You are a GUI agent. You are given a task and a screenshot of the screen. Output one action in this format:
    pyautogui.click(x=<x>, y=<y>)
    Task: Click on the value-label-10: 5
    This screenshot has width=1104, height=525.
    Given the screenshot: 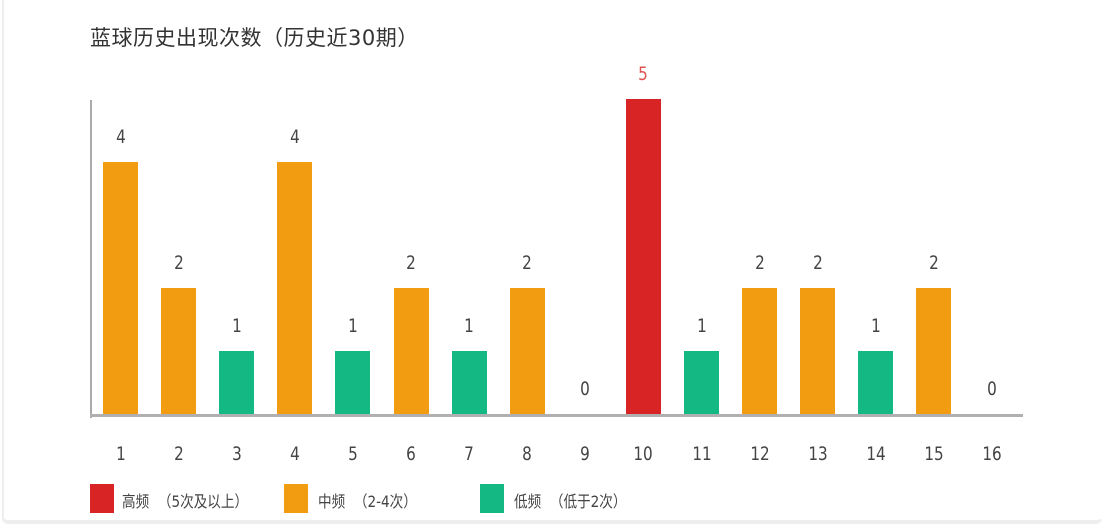 What is the action you would take?
    pyautogui.click(x=643, y=74)
    